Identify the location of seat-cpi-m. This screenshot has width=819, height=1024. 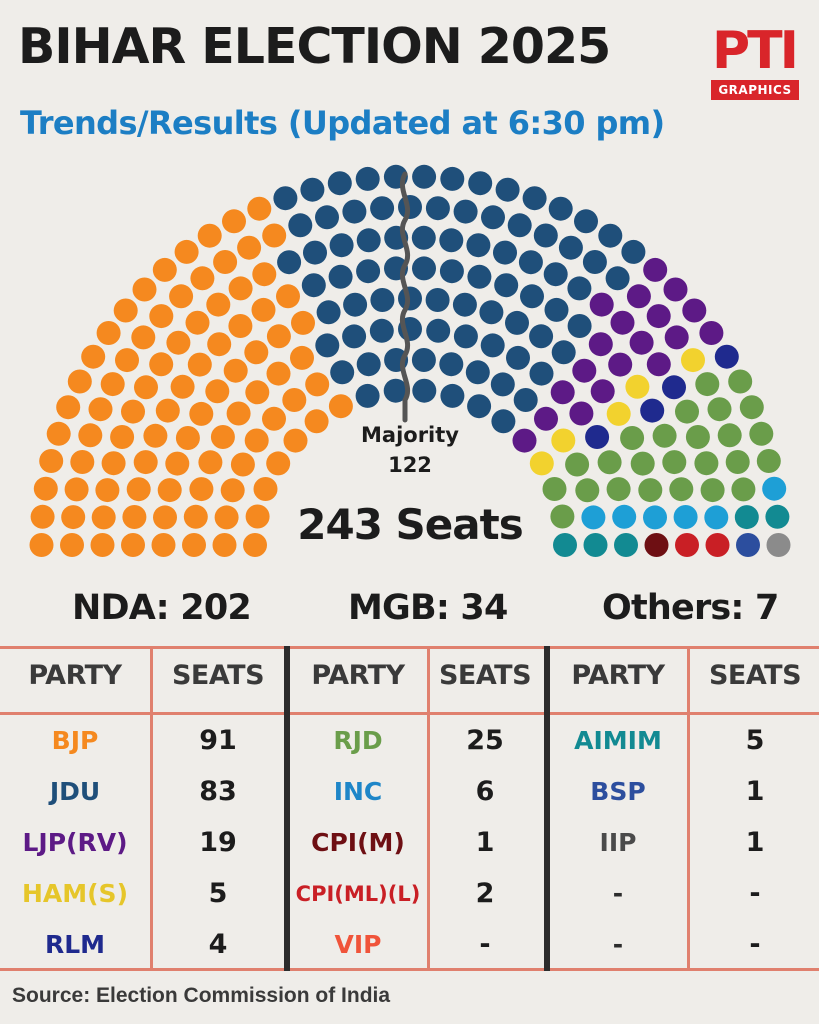
(656, 545).